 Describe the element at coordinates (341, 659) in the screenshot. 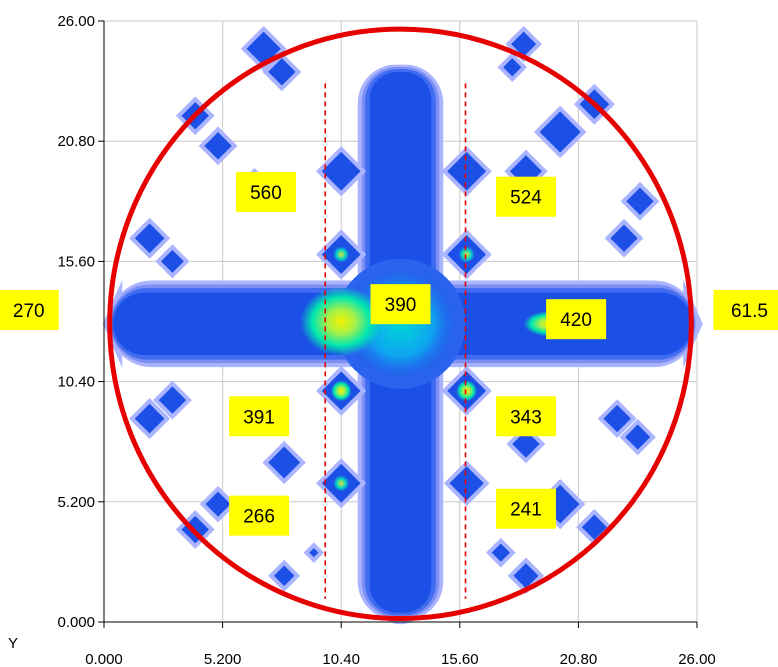

I see `x-tick-label: 10.40` at that location.